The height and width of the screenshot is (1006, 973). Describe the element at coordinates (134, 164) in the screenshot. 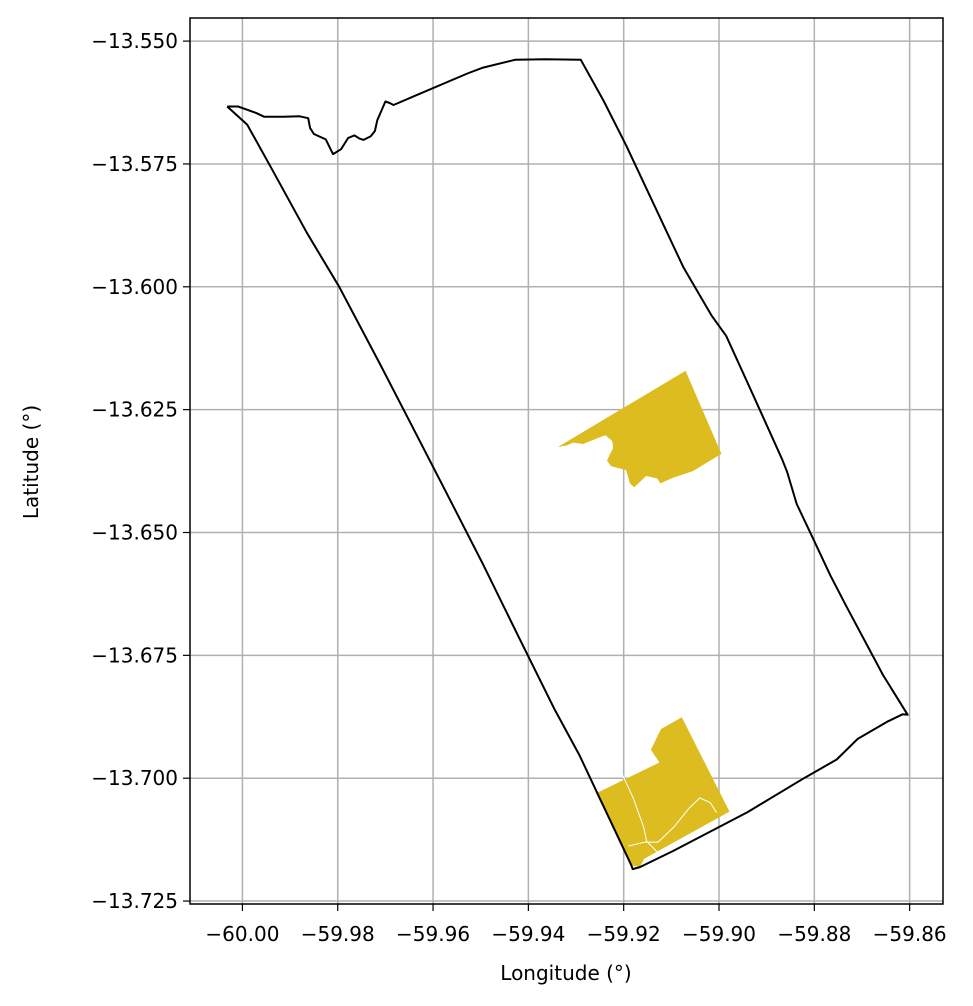

I see `y-tick-label: −13.575` at that location.